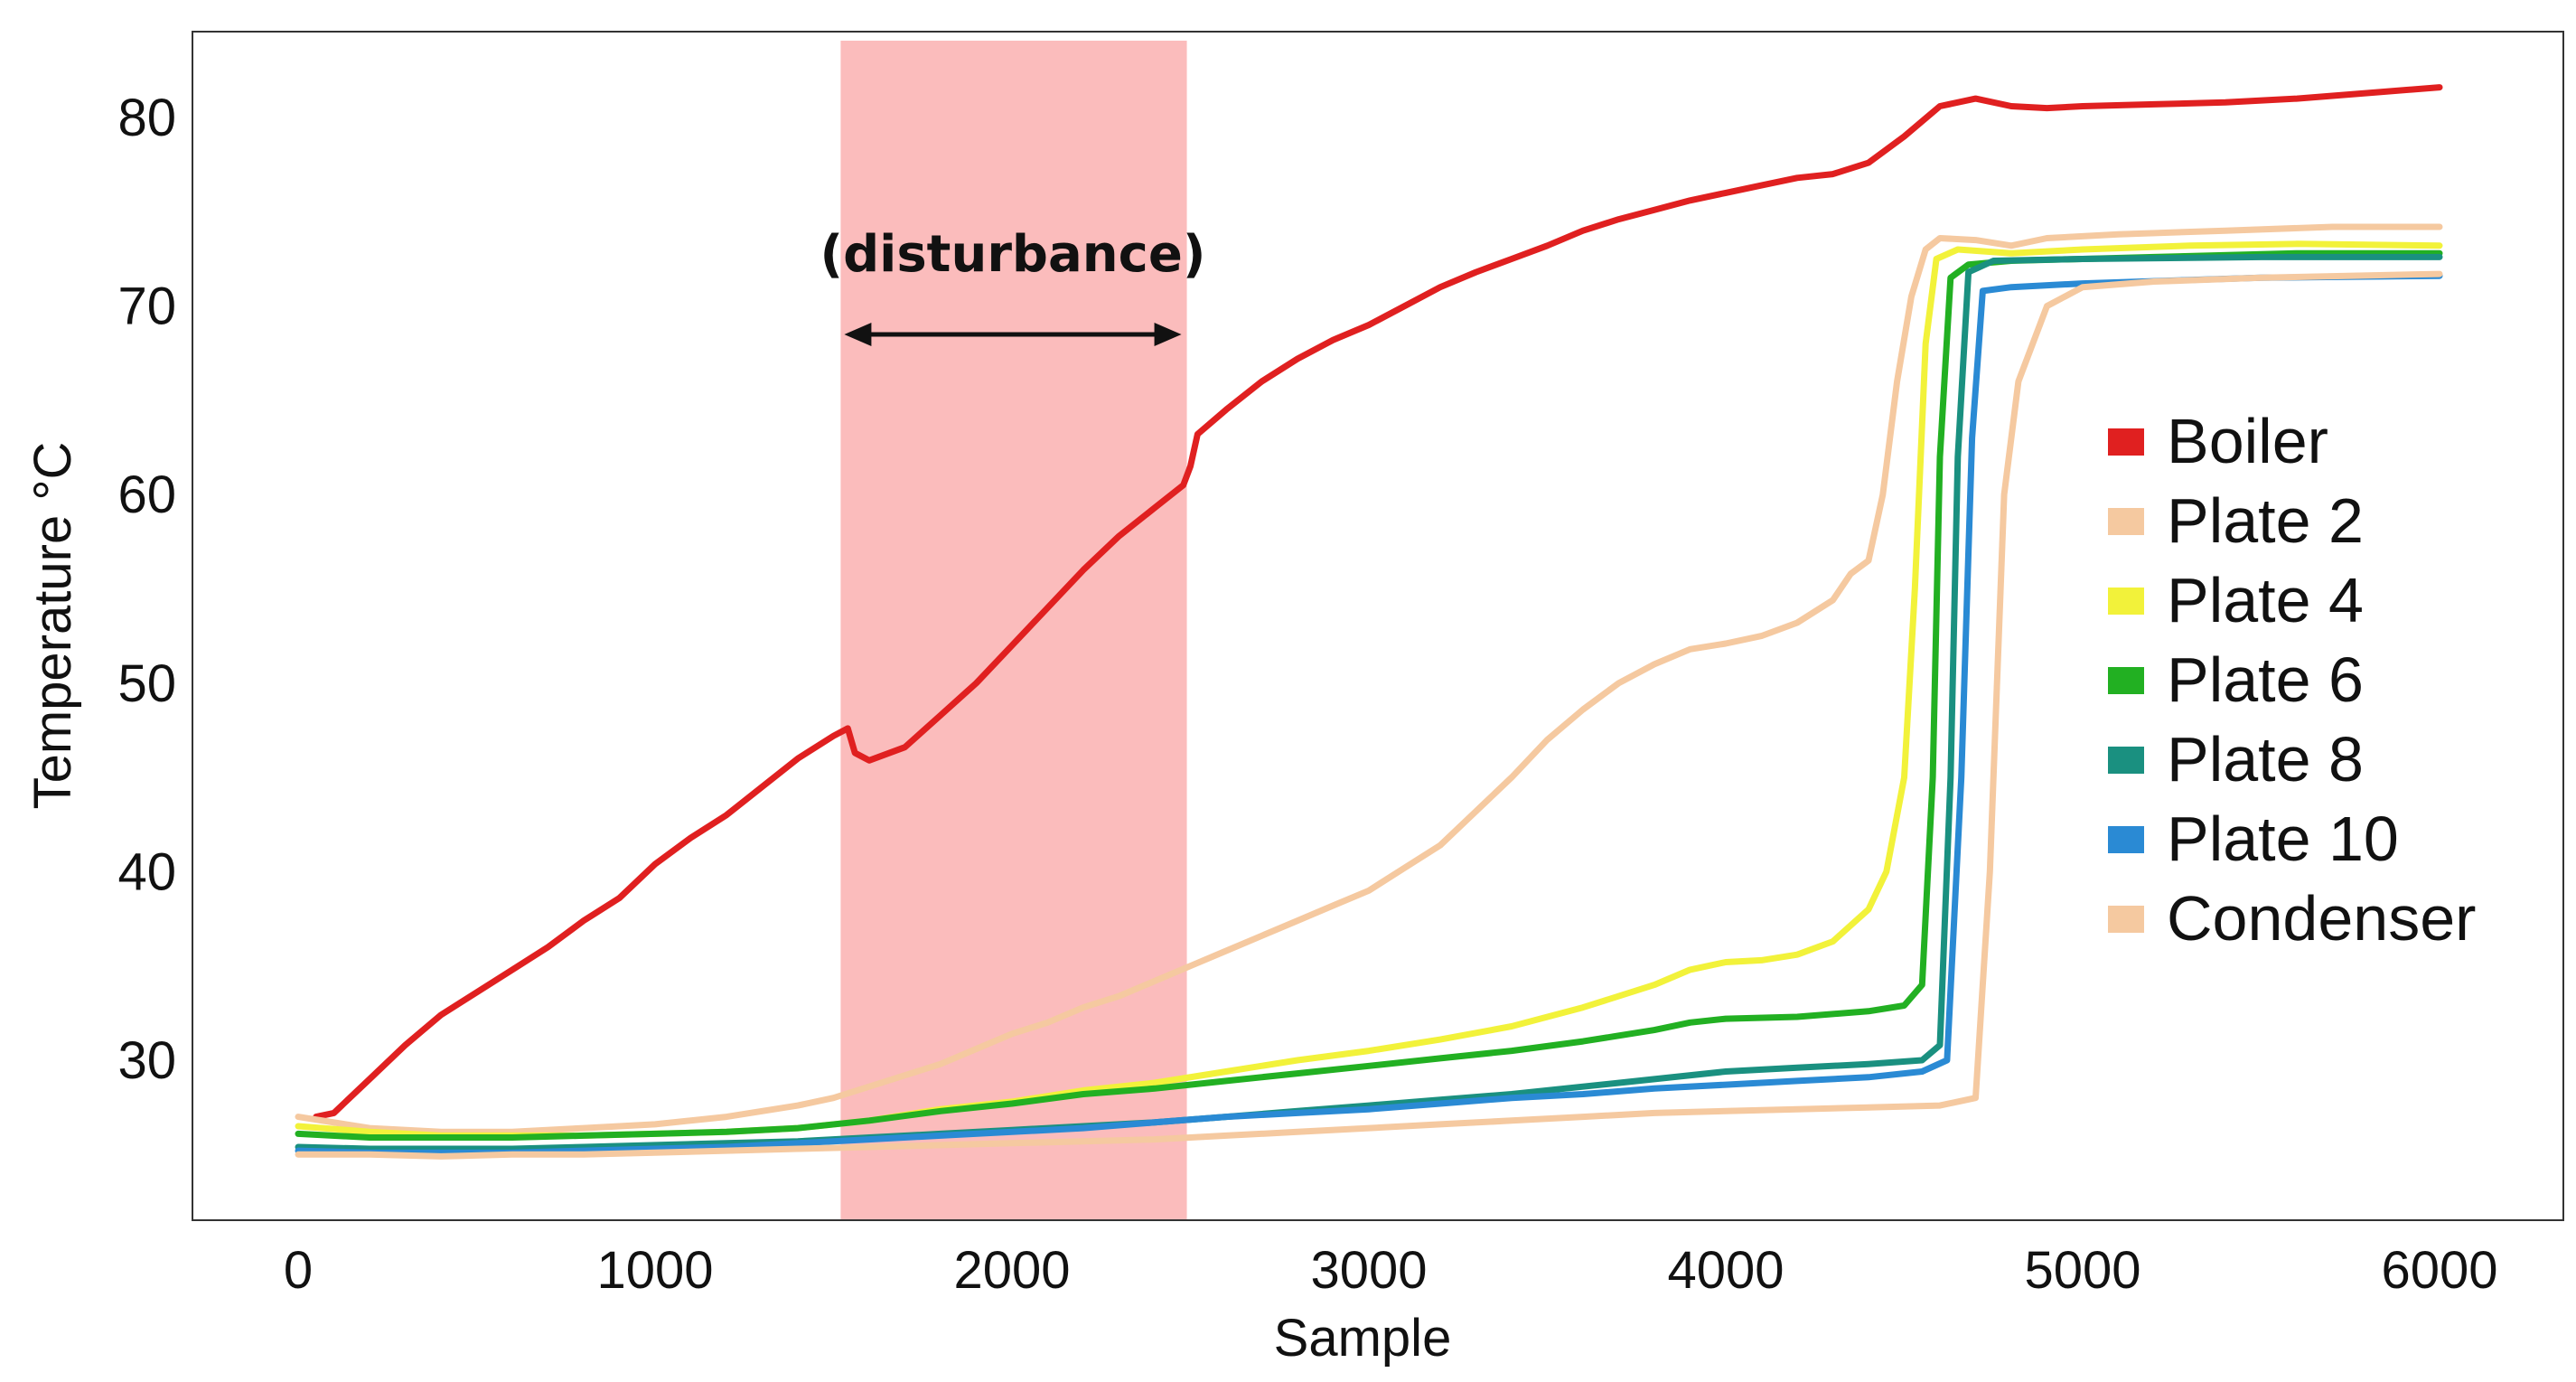  I want to click on y-tick-label: 70, so click(146, 306).